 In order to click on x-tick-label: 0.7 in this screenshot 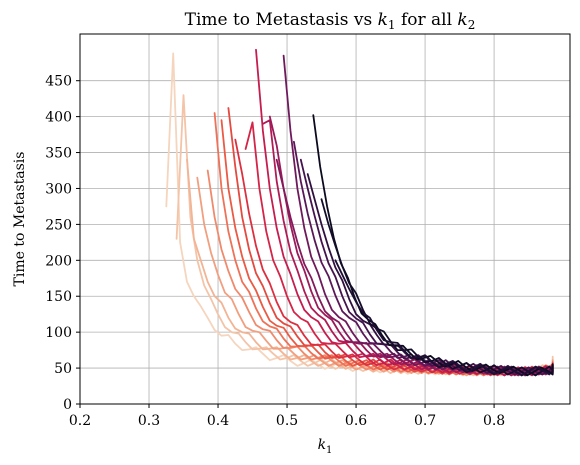, I will do `click(425, 421)`.